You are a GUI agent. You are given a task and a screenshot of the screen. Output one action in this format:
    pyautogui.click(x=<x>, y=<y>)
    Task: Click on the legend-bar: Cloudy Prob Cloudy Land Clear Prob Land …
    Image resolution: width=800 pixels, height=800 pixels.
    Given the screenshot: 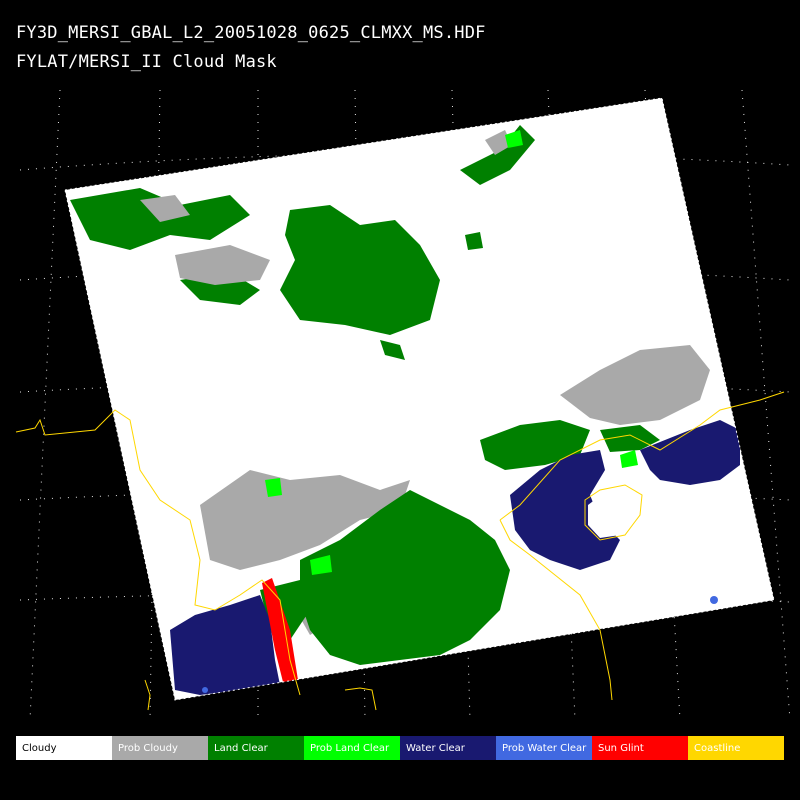 What is the action you would take?
    pyautogui.click(x=400, y=748)
    